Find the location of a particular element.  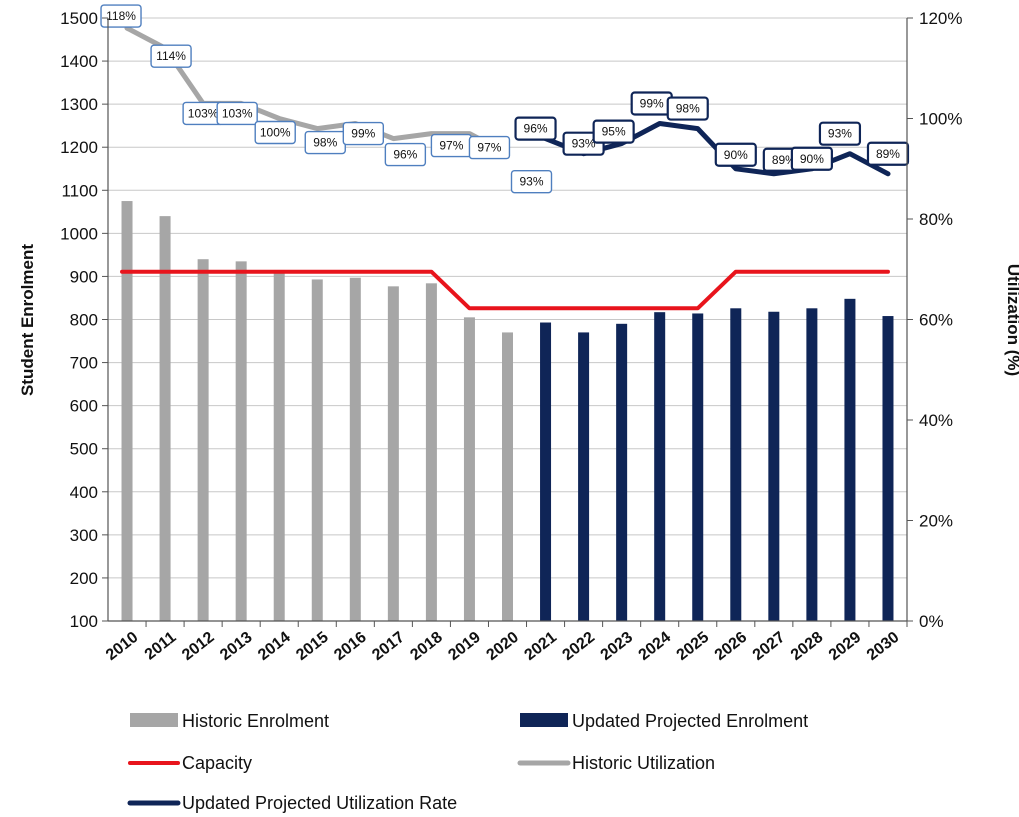

y-tick-label: 500 is located at coordinates (84, 449).